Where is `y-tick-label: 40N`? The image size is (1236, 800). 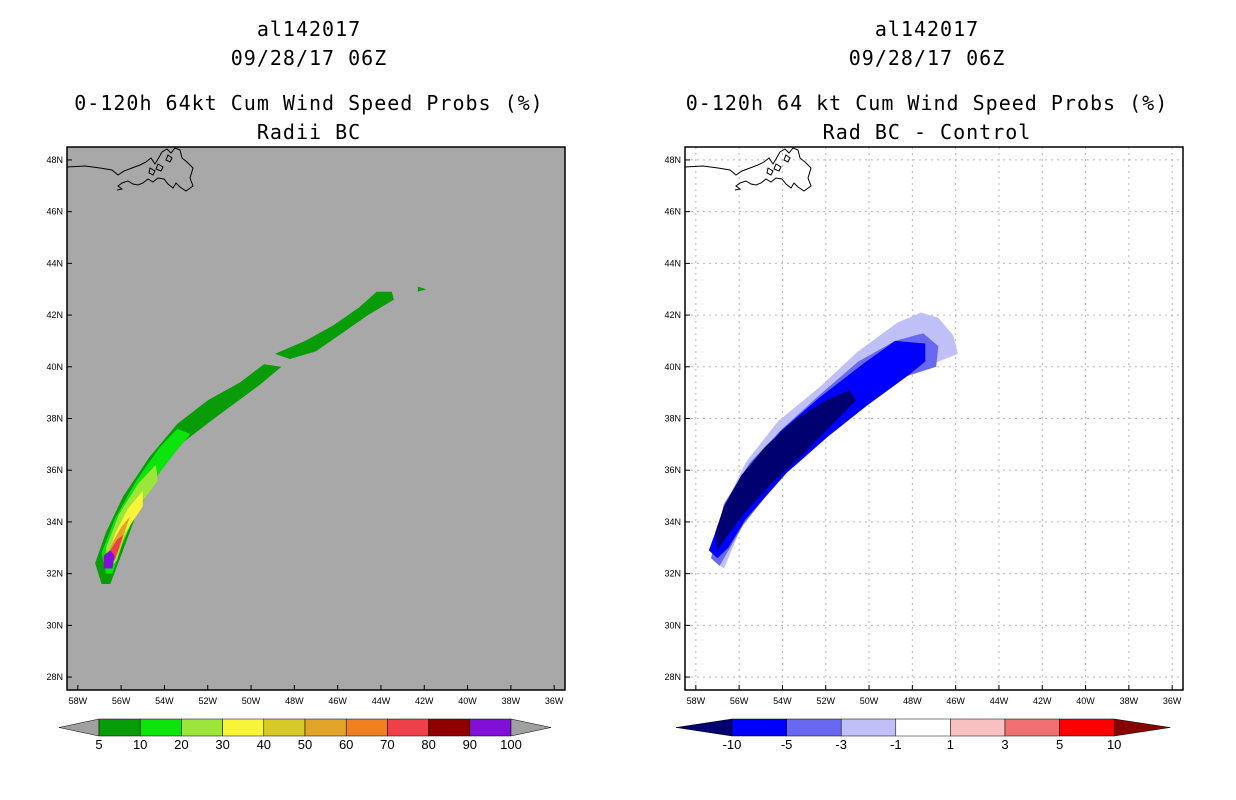
y-tick-label: 40N is located at coordinates (54, 367).